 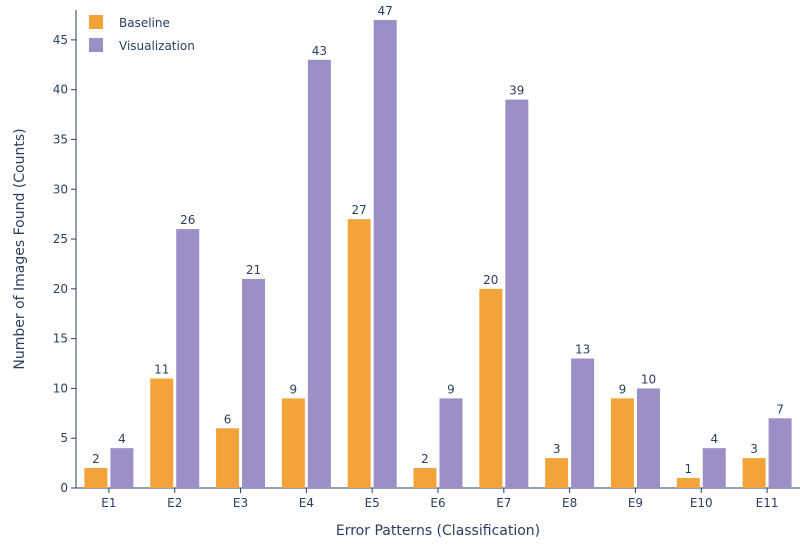 I want to click on bar-visualization-e1, so click(x=122, y=468).